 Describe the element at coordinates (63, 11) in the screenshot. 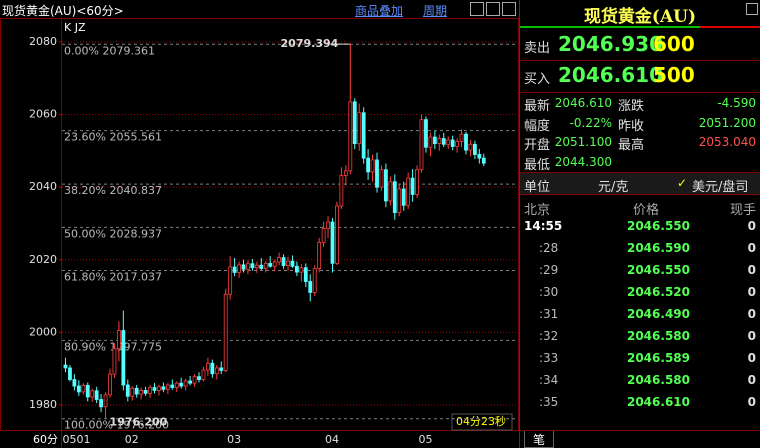

I see `chart-header-title: 现货黄金(AU)<60分>` at that location.